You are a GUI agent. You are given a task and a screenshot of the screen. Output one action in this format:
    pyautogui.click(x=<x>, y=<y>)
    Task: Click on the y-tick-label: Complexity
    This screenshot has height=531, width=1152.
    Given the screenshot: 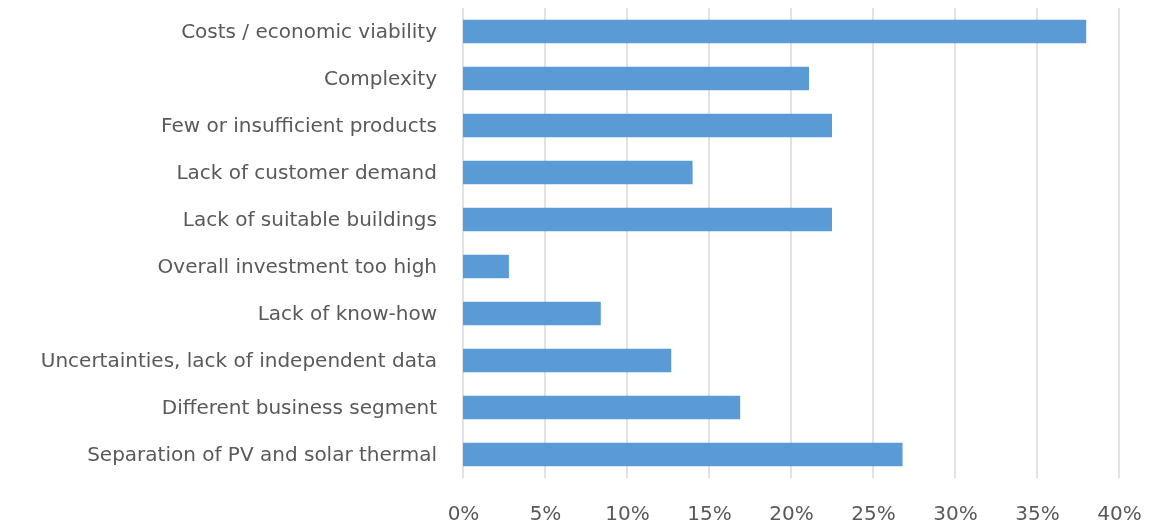 What is the action you would take?
    pyautogui.click(x=381, y=77)
    